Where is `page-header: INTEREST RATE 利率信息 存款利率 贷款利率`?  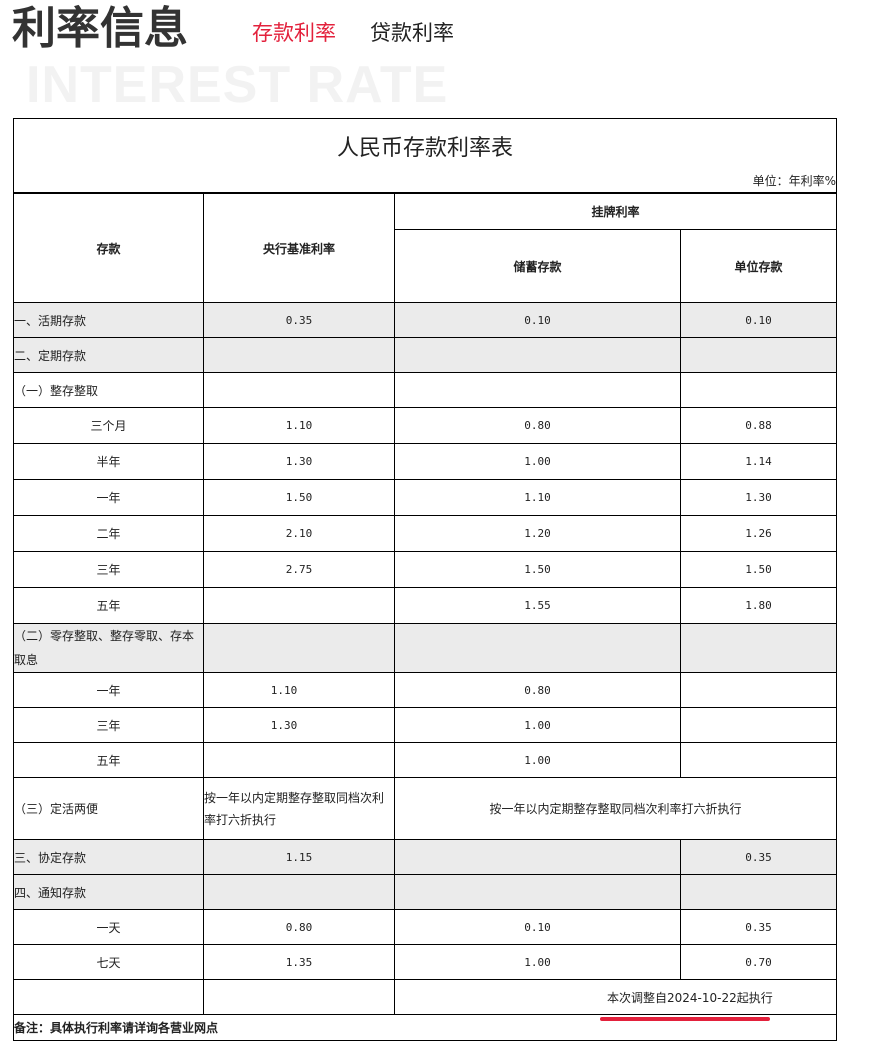
page-header: INTEREST RATE 利率信息 存款利率 贷款利率 is located at coordinates (442, 59).